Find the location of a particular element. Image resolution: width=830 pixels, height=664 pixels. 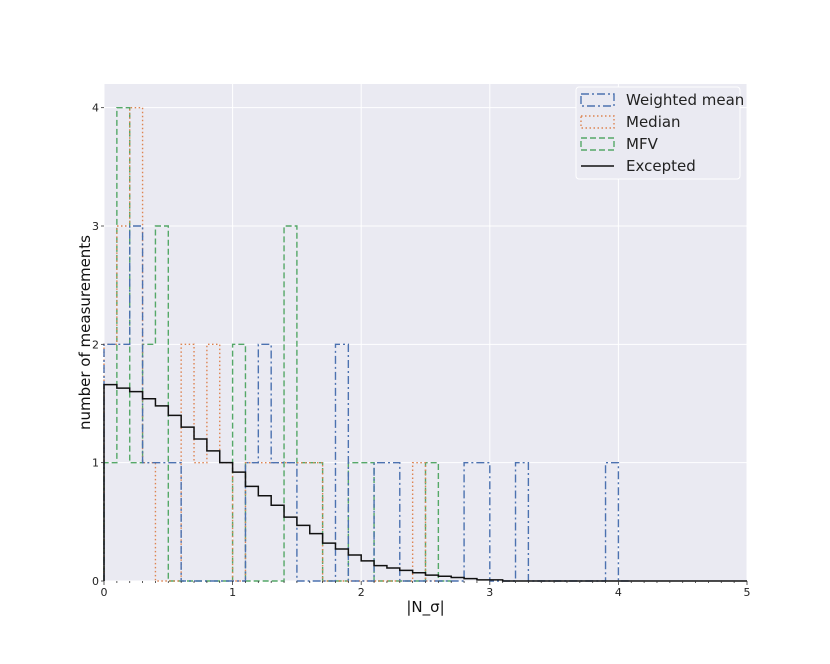

legend: Weighted mean Median MFV Excepted is located at coordinates (659, 133).